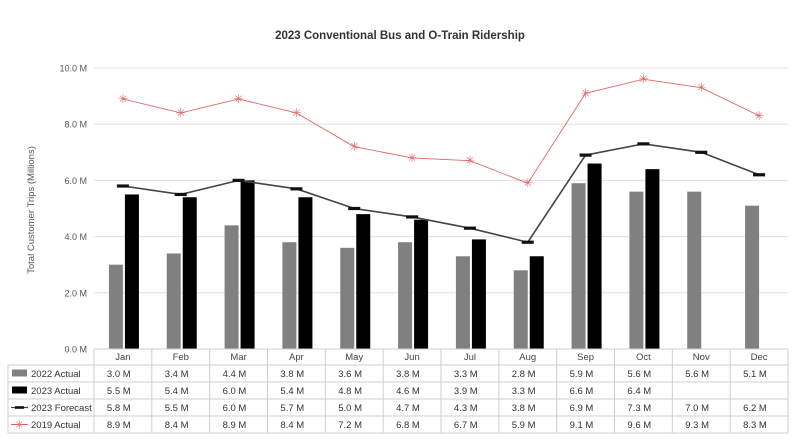 The width and height of the screenshot is (800, 443). What do you see at coordinates (119, 408) in the screenshot?
I see `table-value: 5.8 M` at bounding box center [119, 408].